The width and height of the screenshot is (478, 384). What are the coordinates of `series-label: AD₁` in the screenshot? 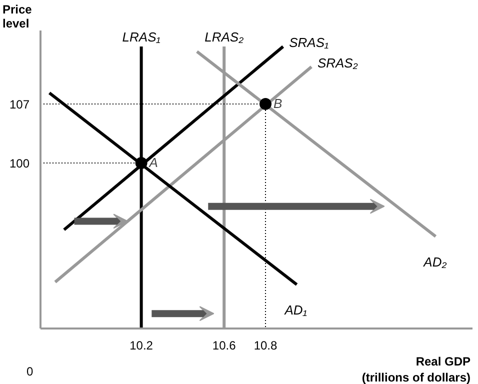 It's located at (295, 310).